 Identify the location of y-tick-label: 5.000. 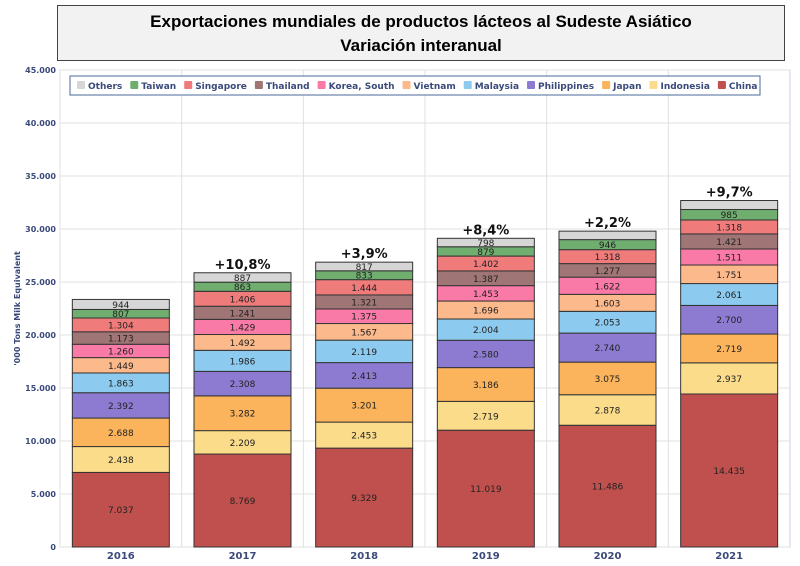
(44, 494).